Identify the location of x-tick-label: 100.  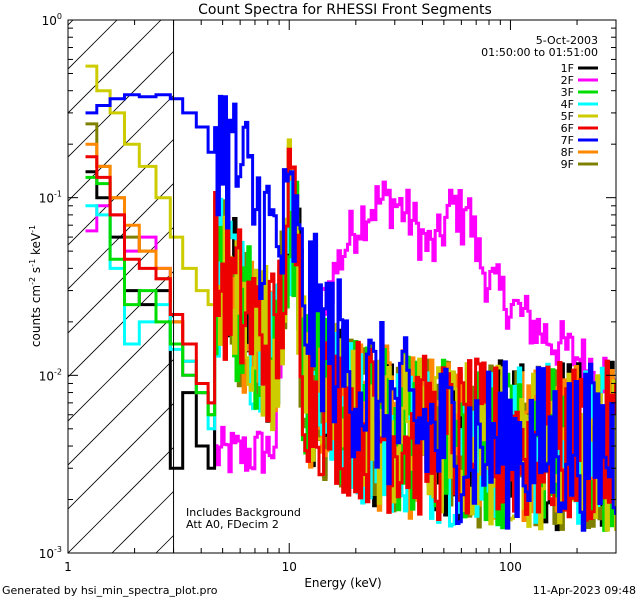
(510, 567).